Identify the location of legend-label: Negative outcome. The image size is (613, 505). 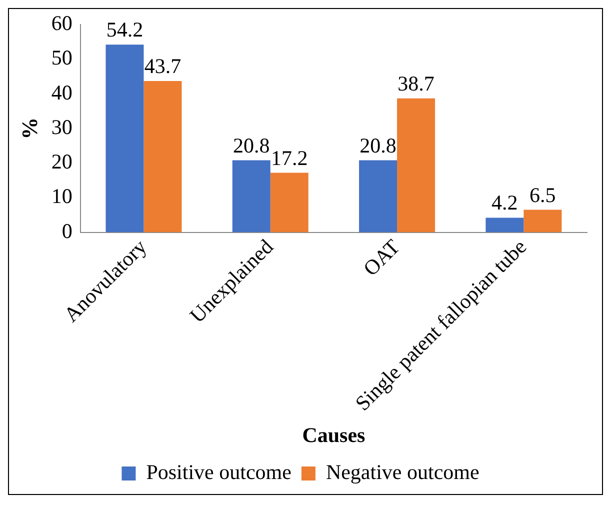
(403, 472).